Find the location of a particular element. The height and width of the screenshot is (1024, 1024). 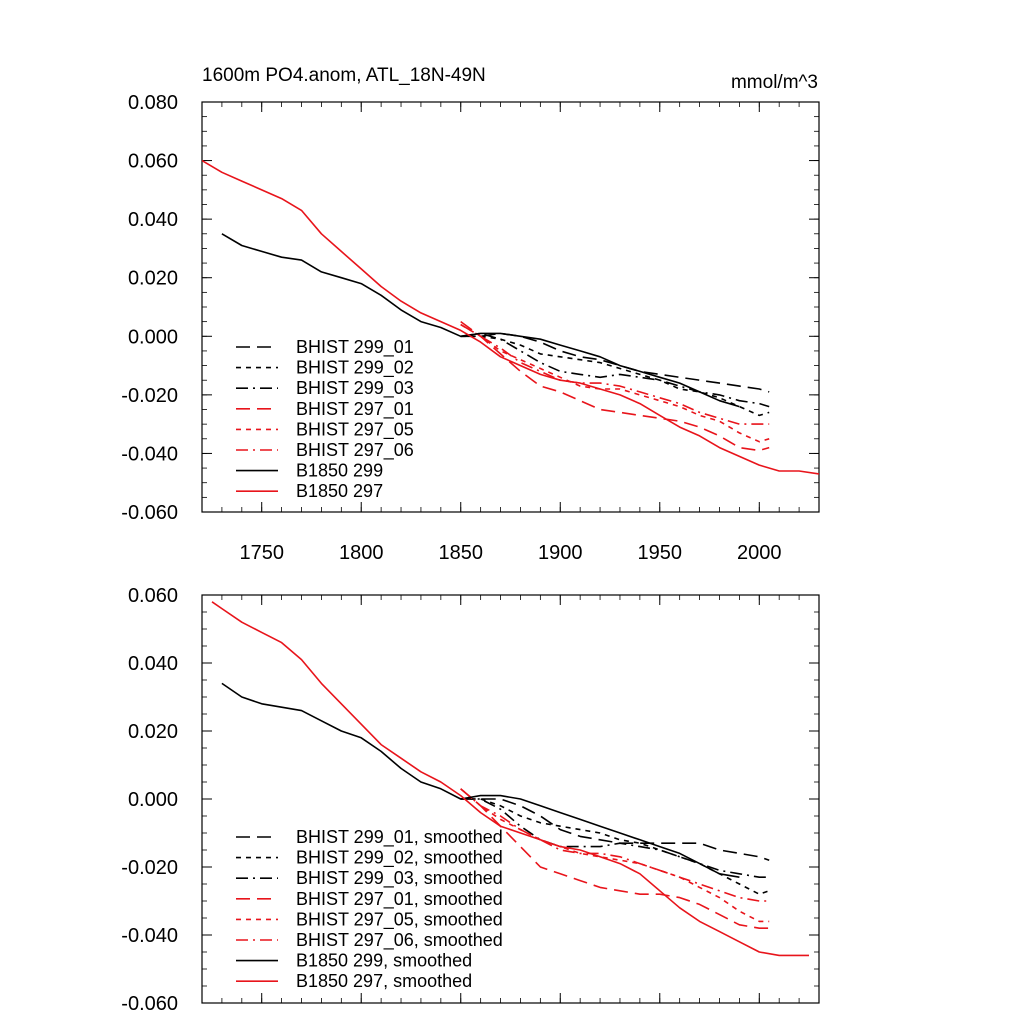

legend-label: BHIST 299_02, smoothed is located at coordinates (399, 858).